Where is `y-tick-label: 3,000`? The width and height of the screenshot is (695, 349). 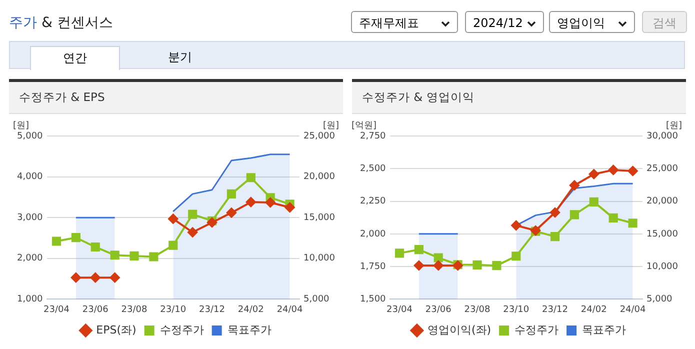
y-tick-label: 3,000 is located at coordinates (30, 217).